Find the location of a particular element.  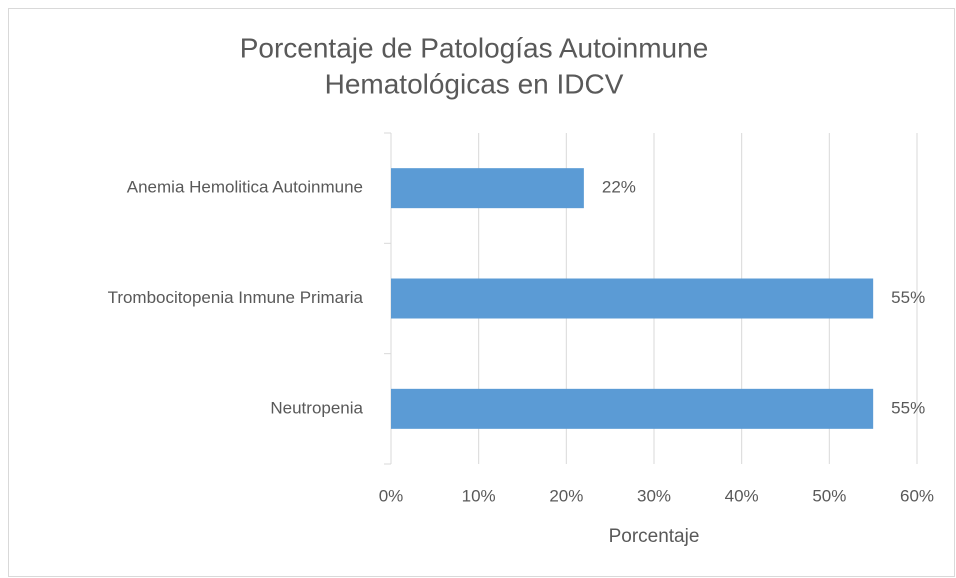

x-tick-label: 40% is located at coordinates (742, 495).